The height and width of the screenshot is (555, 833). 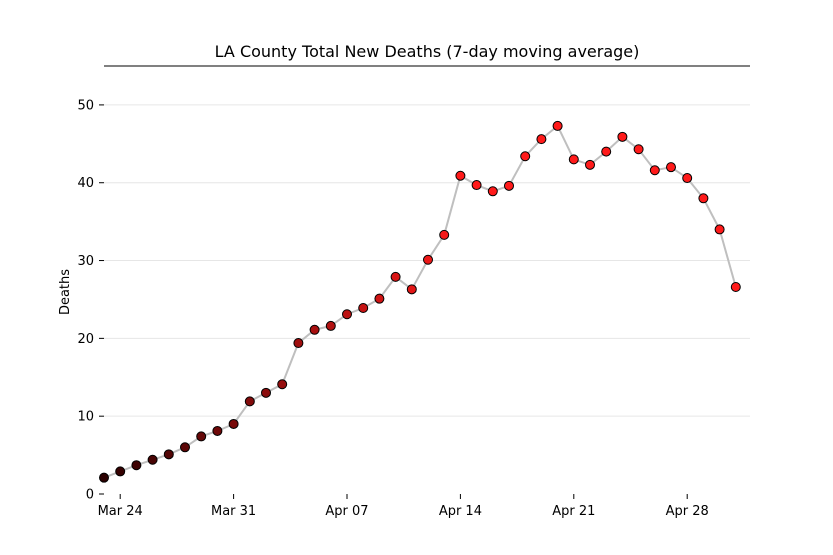 I want to click on y-tick-label: 10, so click(x=85, y=417).